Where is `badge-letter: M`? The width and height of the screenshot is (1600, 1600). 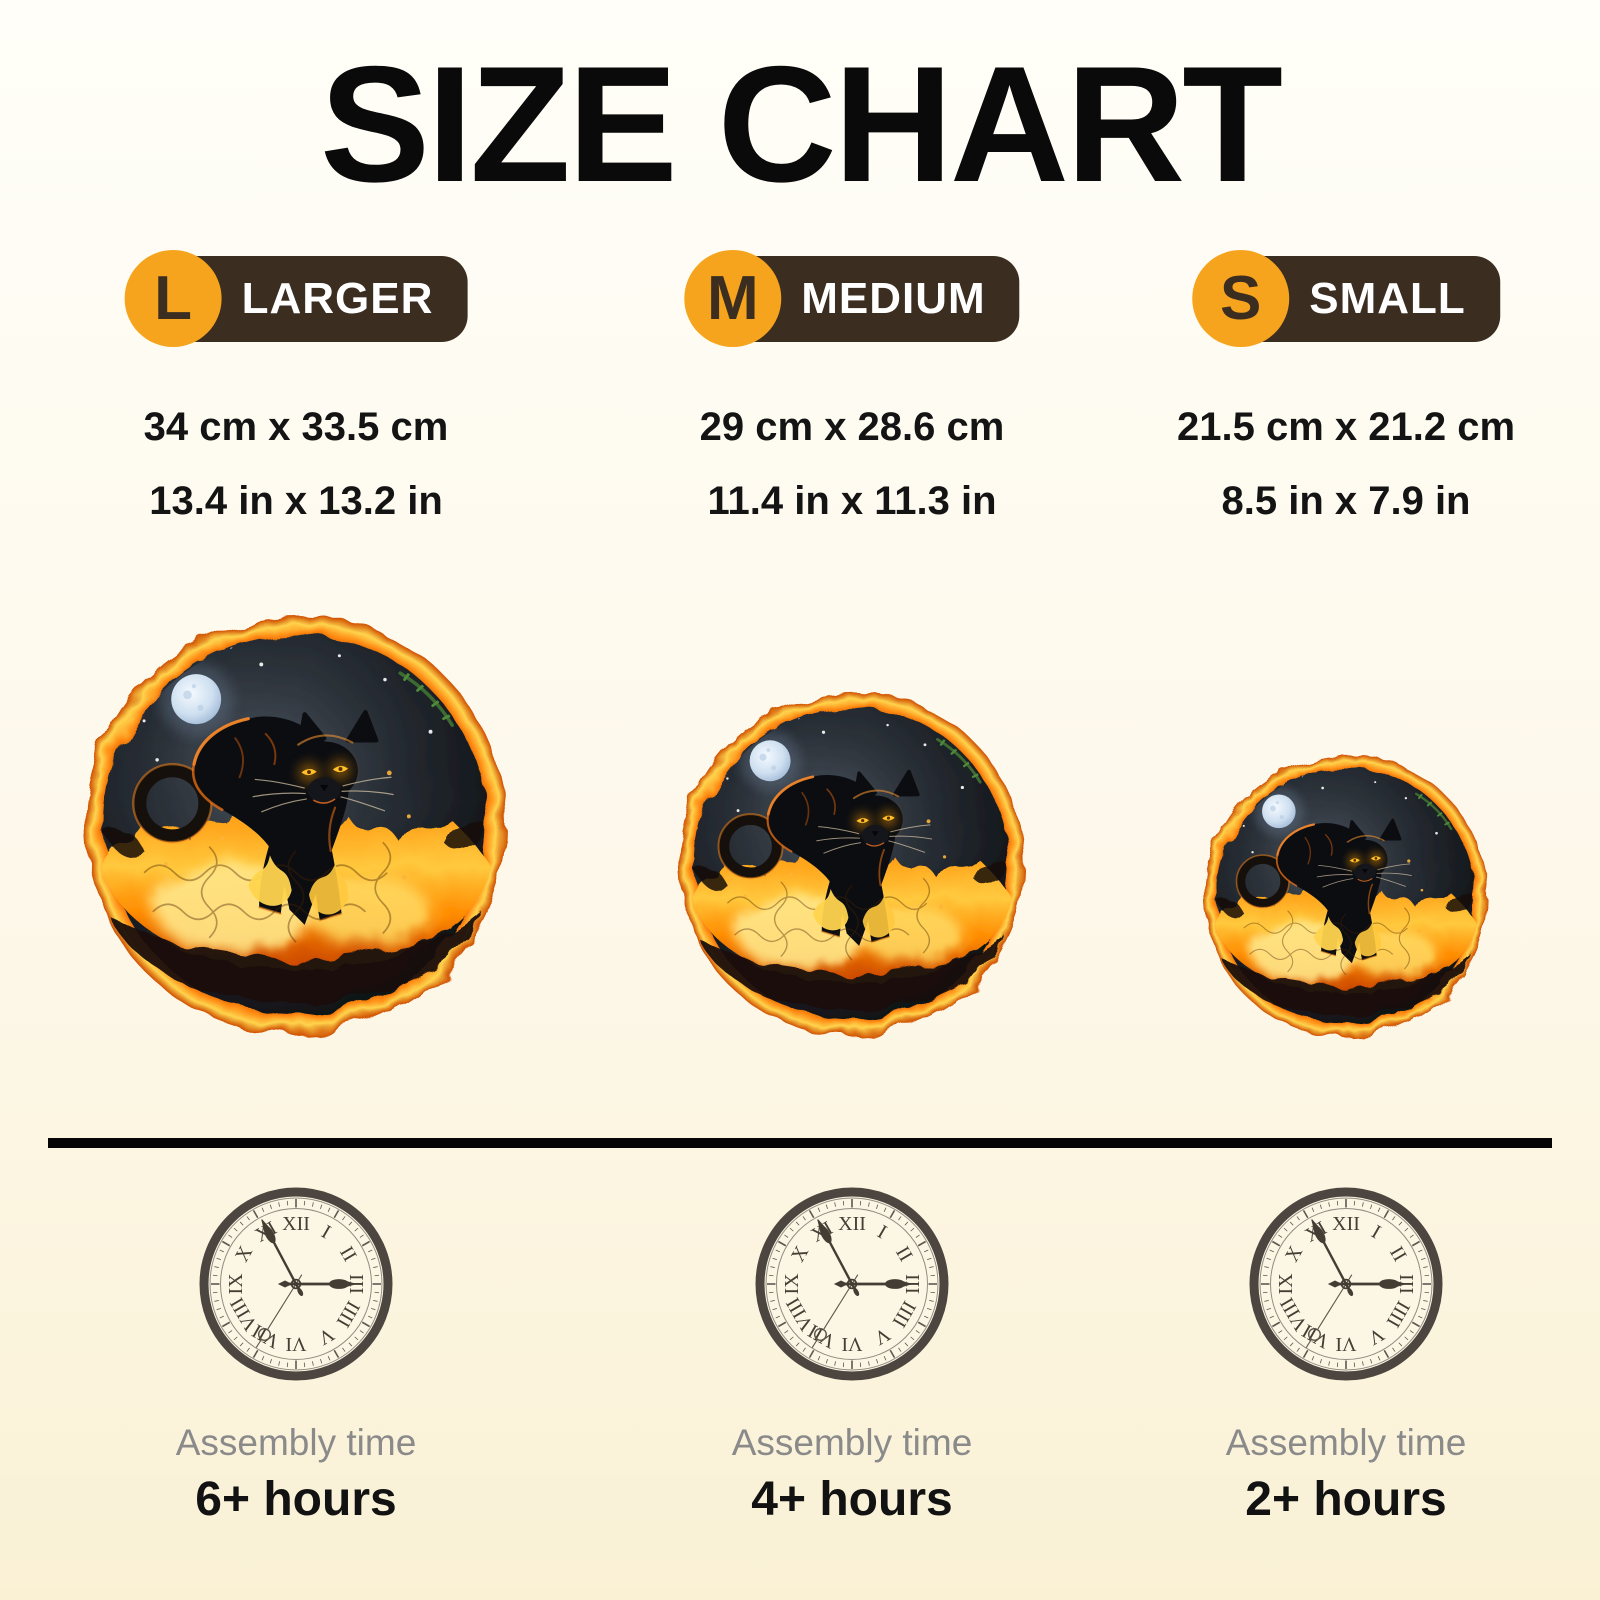 badge-letter: M is located at coordinates (732, 298).